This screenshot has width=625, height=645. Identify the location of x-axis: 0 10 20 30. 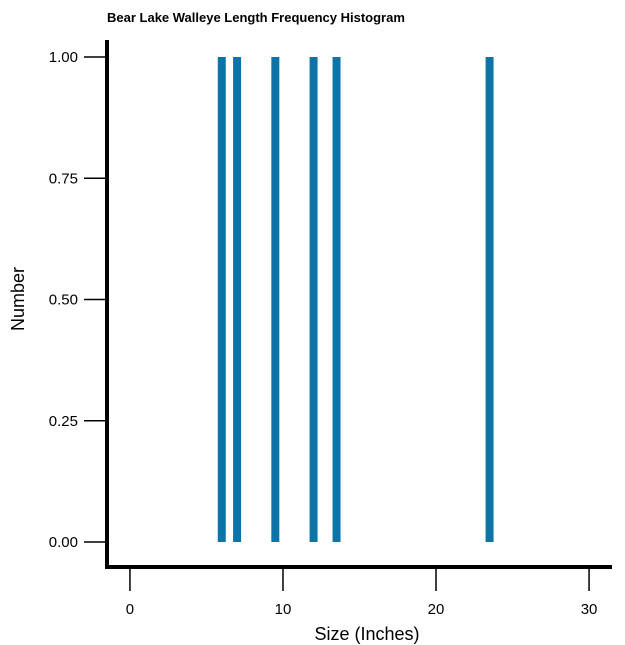
(358, 591).